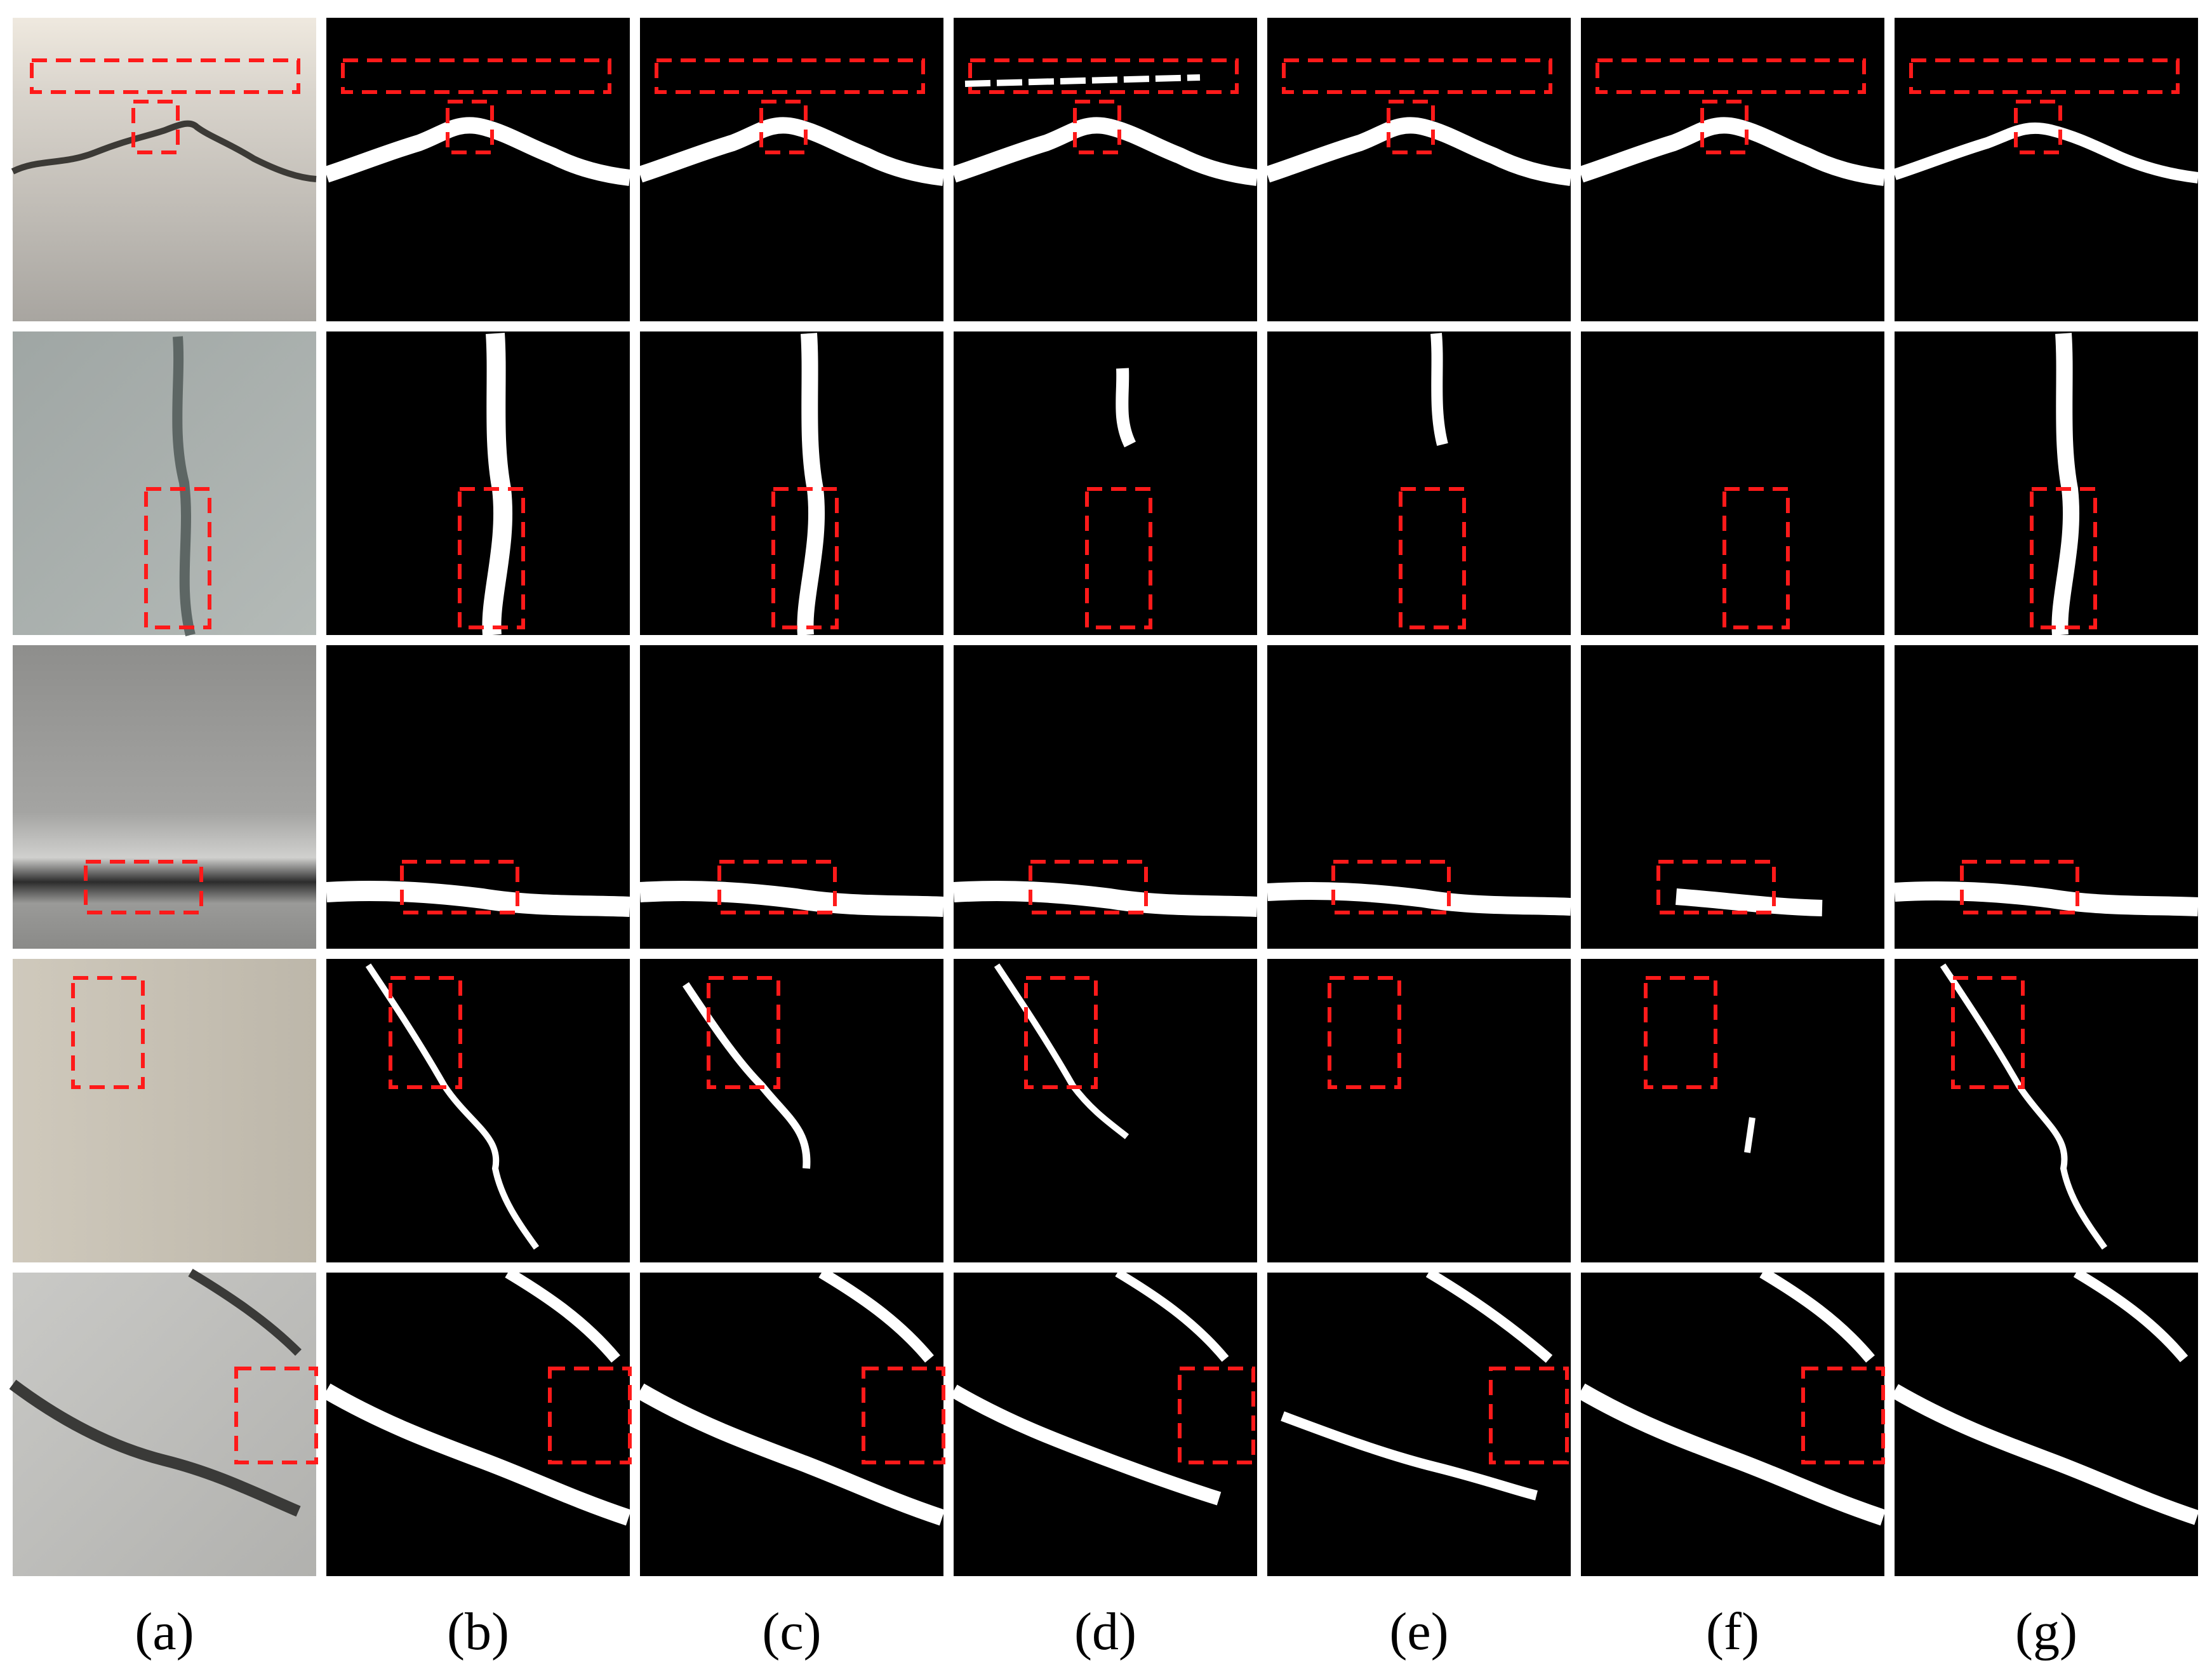 The width and height of the screenshot is (2212, 1679). Describe the element at coordinates (164, 483) in the screenshot. I see `input-image-r2` at that location.